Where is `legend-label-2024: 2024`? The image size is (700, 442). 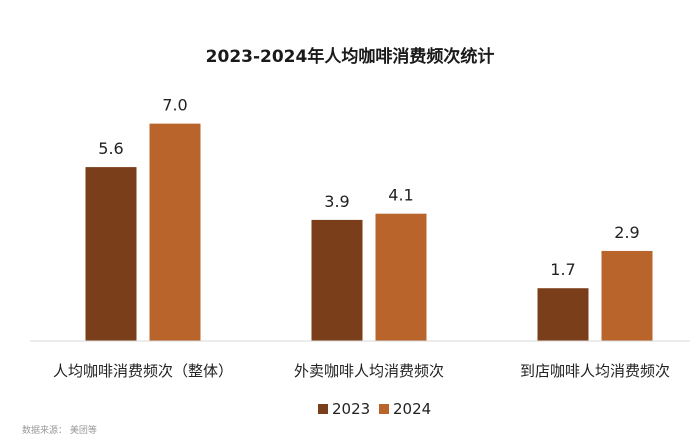
legend-label-2024: 2024 is located at coordinates (412, 409).